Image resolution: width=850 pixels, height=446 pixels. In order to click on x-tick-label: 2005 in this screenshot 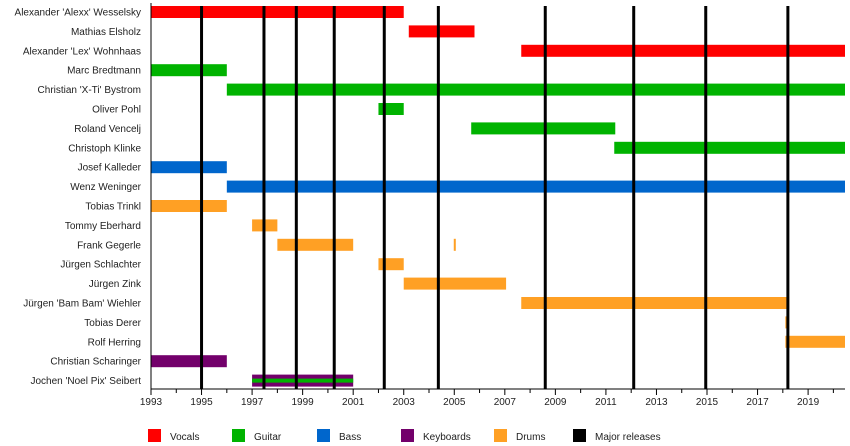, I will do `click(454, 402)`.